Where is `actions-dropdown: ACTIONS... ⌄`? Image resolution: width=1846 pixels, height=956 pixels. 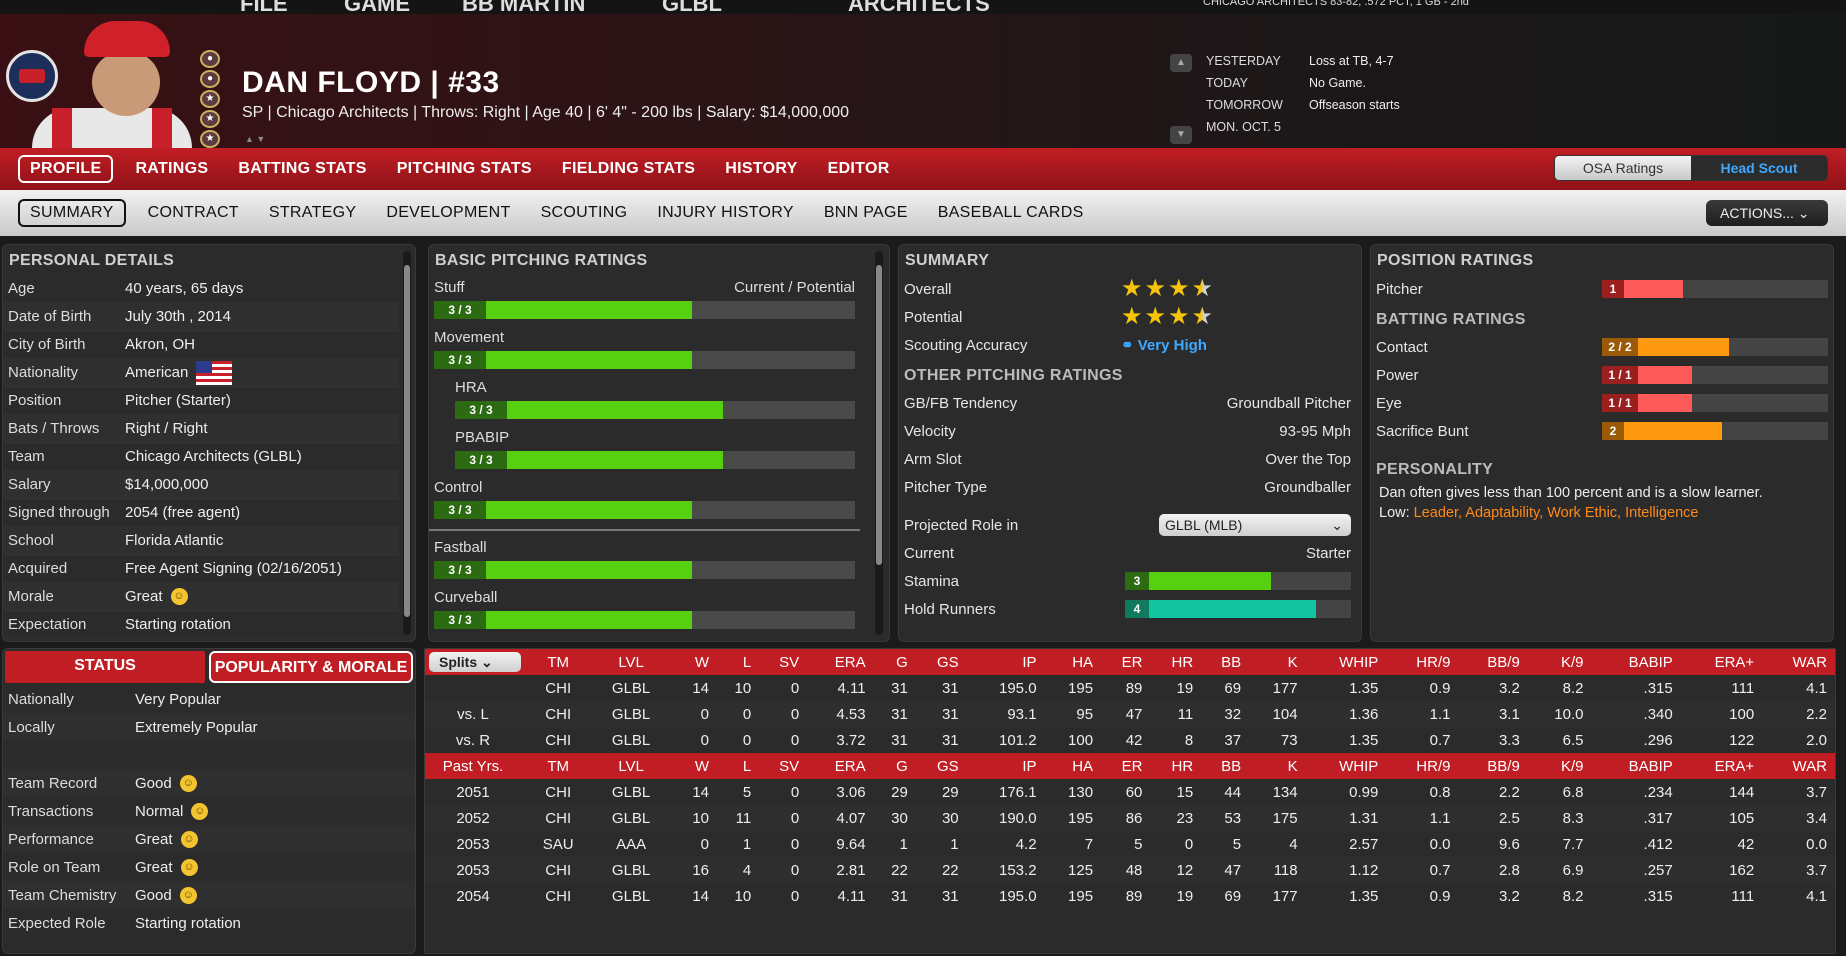 actions-dropdown: ACTIONS... ⌄ is located at coordinates (1767, 213).